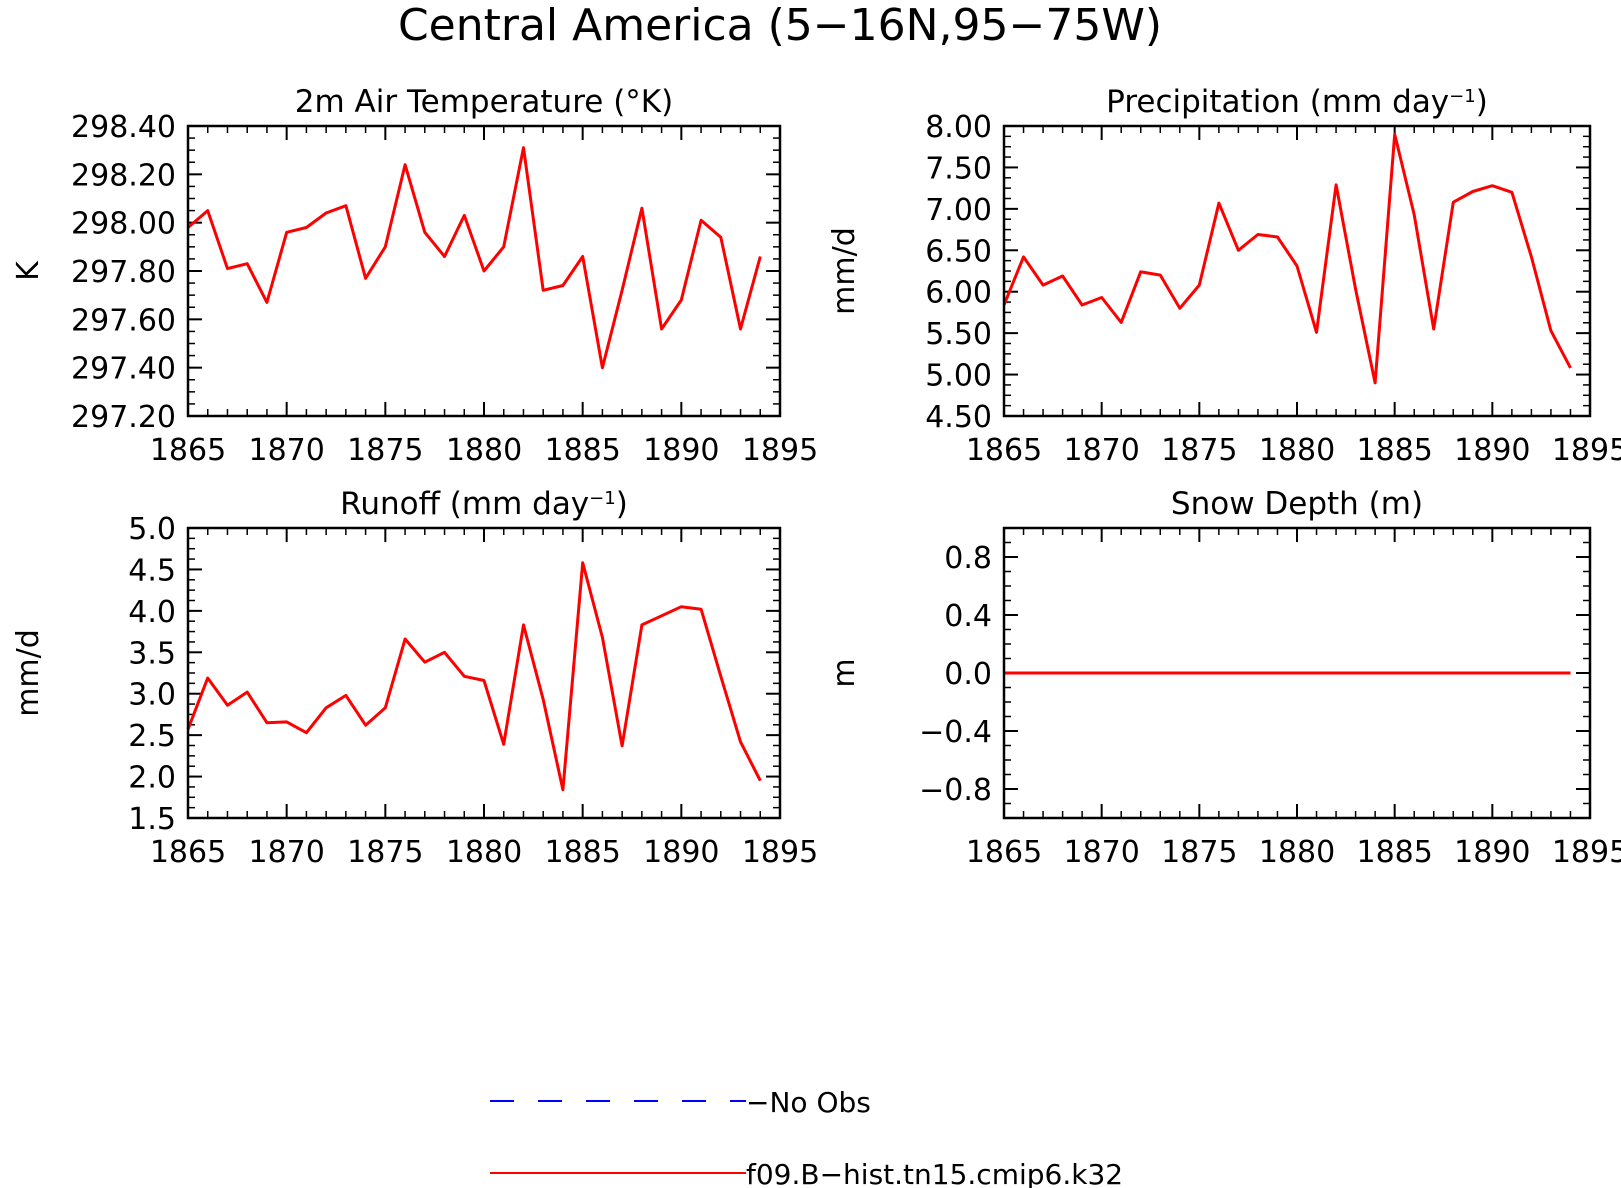 The height and width of the screenshot is (1188, 1621). What do you see at coordinates (968, 674) in the screenshot?
I see `y-tick-label: 0.0` at bounding box center [968, 674].